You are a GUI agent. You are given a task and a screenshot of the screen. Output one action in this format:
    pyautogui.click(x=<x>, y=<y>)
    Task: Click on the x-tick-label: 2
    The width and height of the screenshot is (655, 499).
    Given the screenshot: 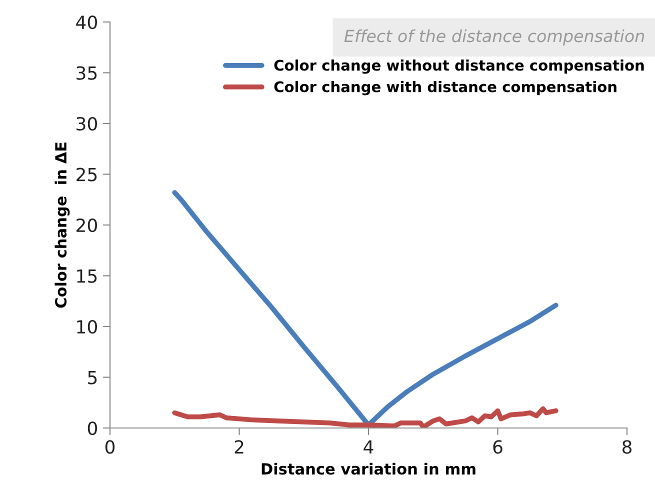 What is the action you would take?
    pyautogui.click(x=239, y=447)
    